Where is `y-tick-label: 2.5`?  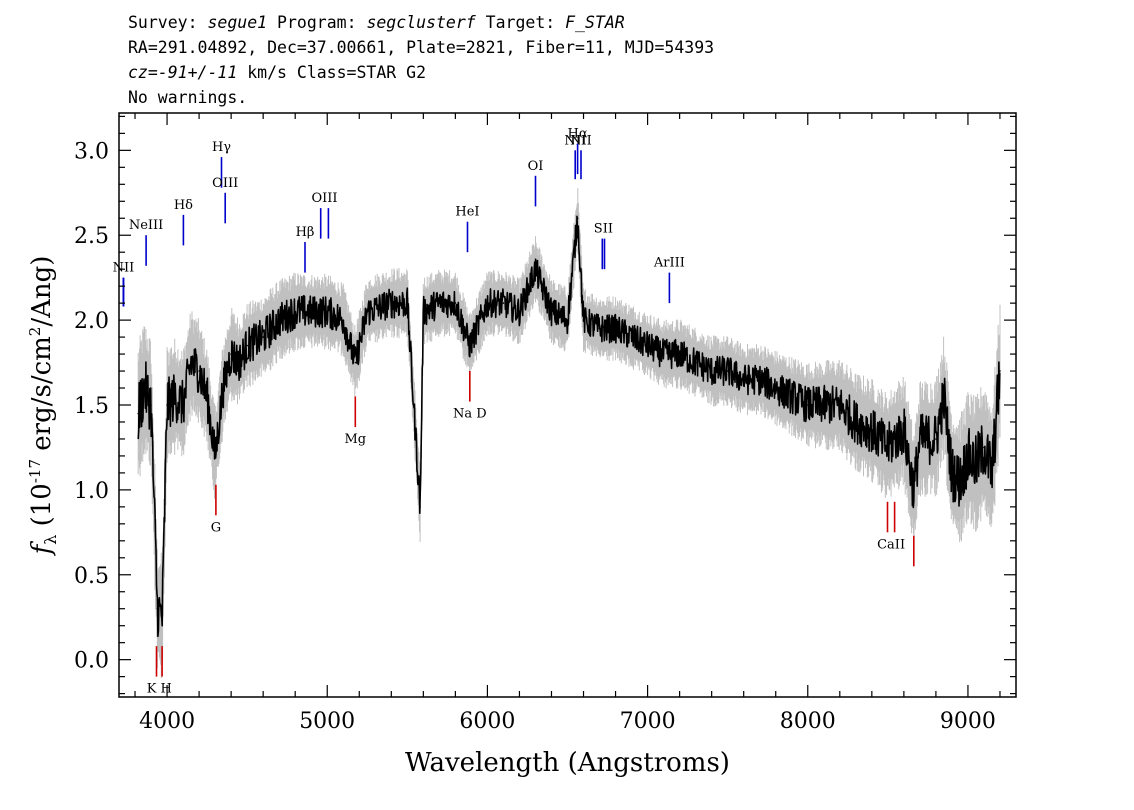 y-tick-label: 2.5 is located at coordinates (91, 236).